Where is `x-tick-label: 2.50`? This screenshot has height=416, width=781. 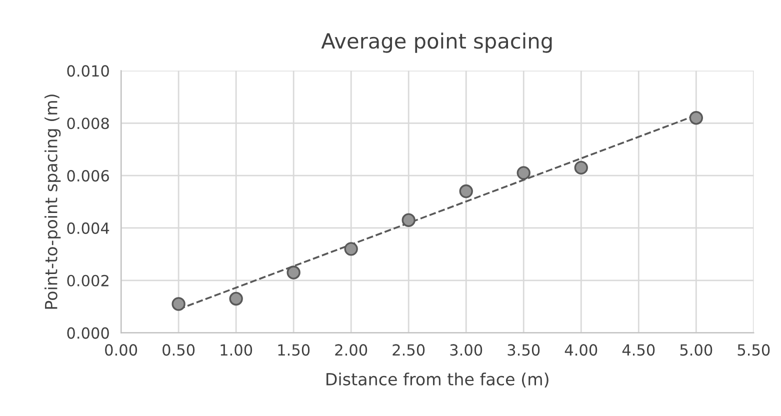
x-tick-label: 2.50 is located at coordinates (408, 350).